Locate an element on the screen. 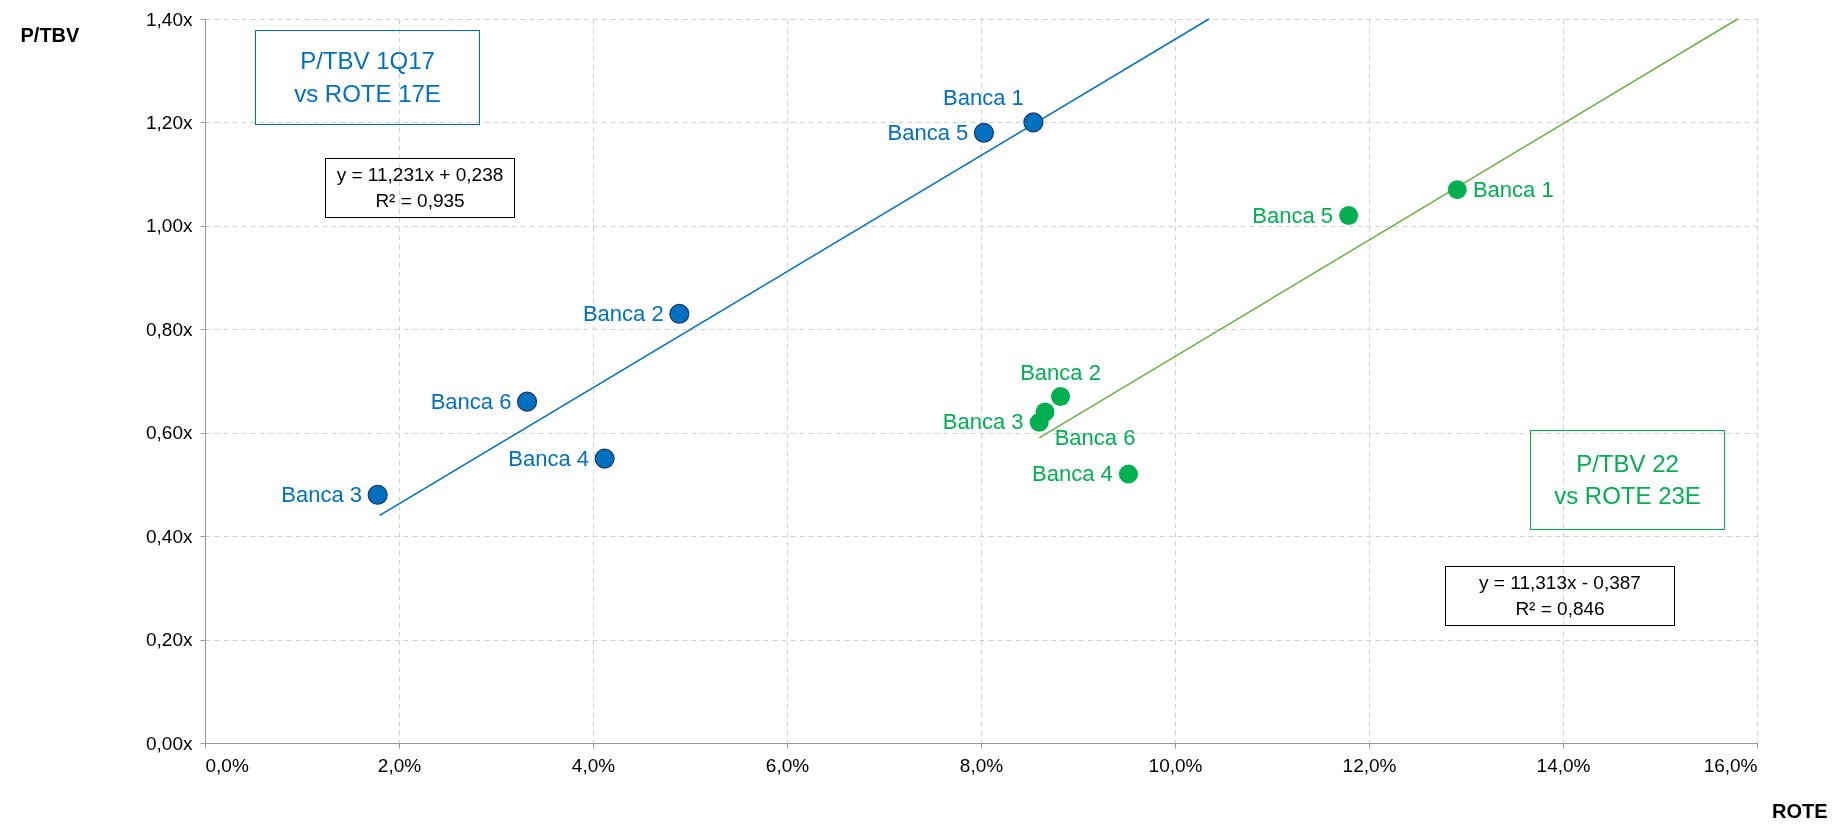 The width and height of the screenshot is (1832, 829). y-tick-label: 0,80x is located at coordinates (169, 329).